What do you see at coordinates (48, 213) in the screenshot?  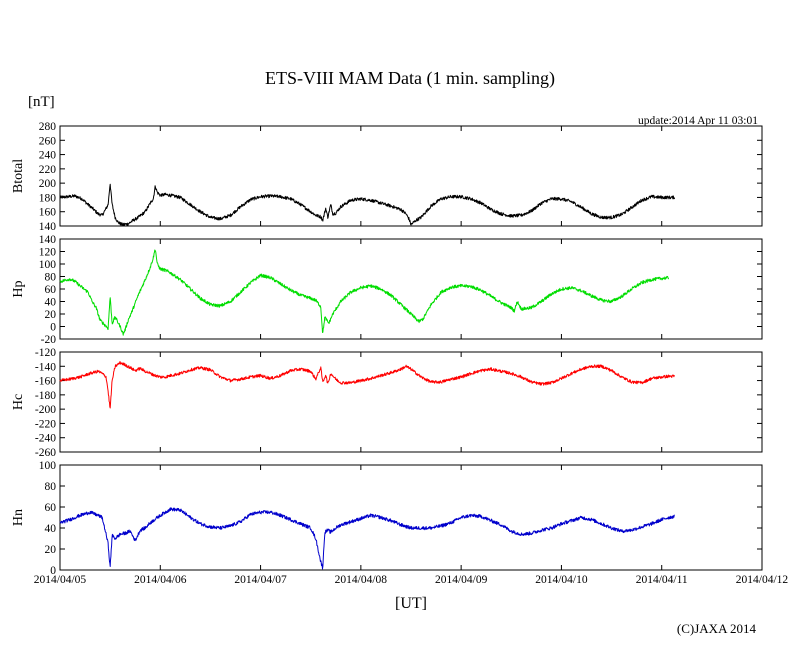 I see `y-tick-label: 160` at bounding box center [48, 213].